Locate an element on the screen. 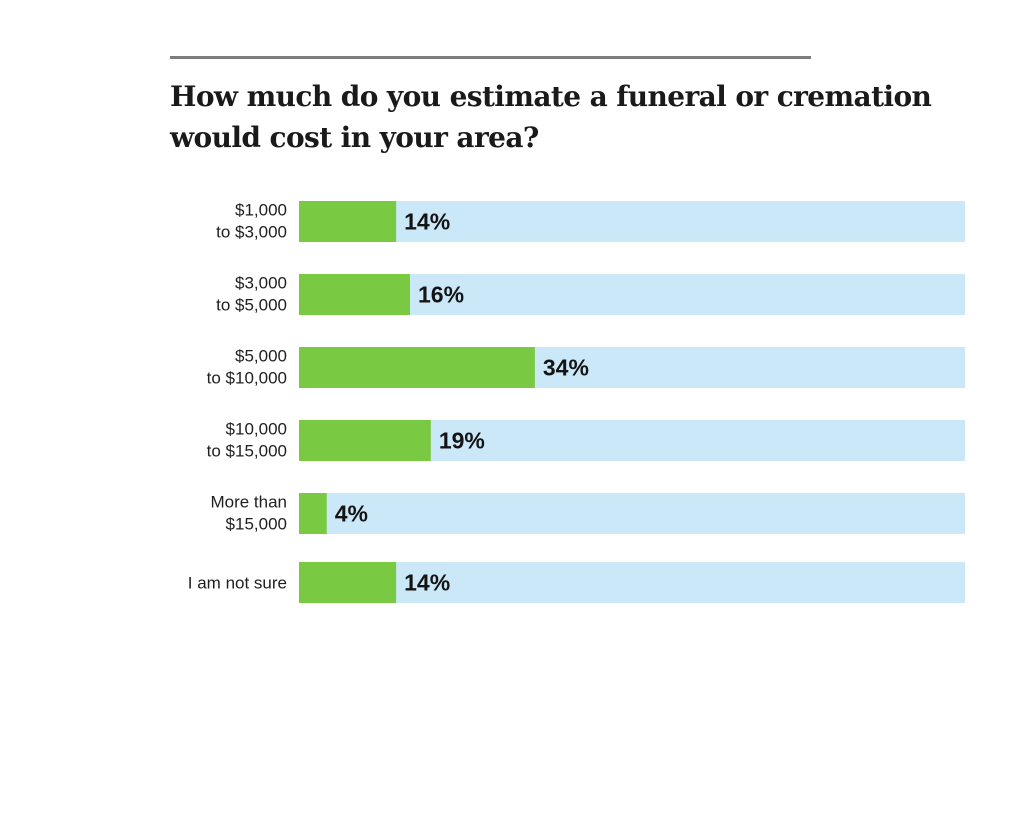  category-label: to $15,000 is located at coordinates (247, 451).